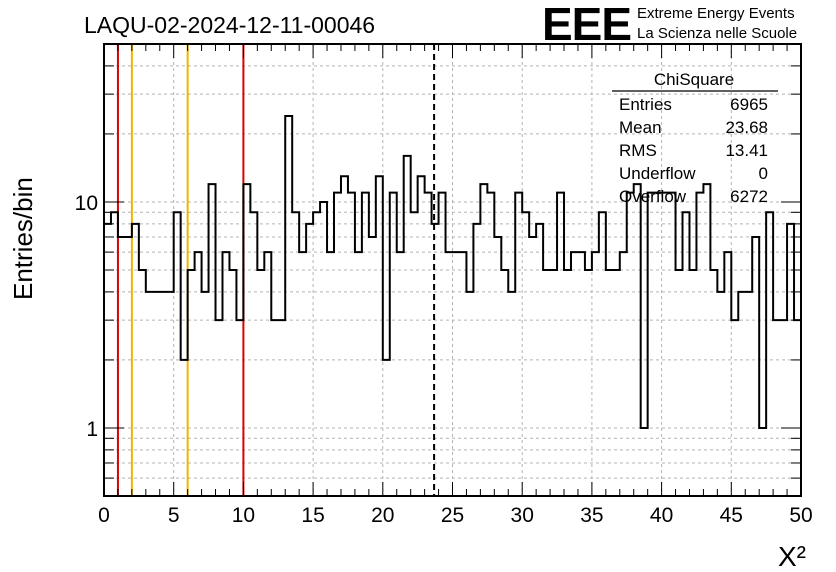 The height and width of the screenshot is (572, 836). What do you see at coordinates (731, 515) in the screenshot?
I see `x-tick-label: 45` at bounding box center [731, 515].